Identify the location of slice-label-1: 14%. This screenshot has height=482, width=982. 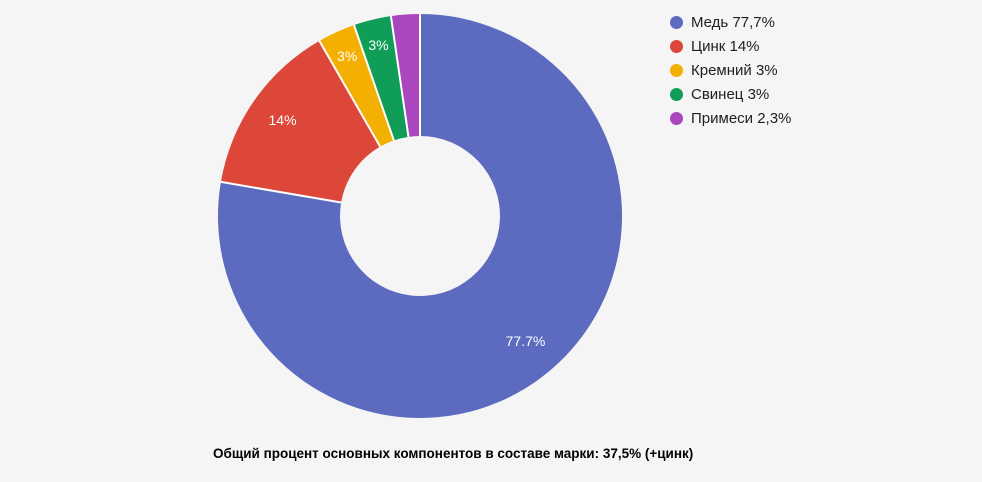
(283, 120).